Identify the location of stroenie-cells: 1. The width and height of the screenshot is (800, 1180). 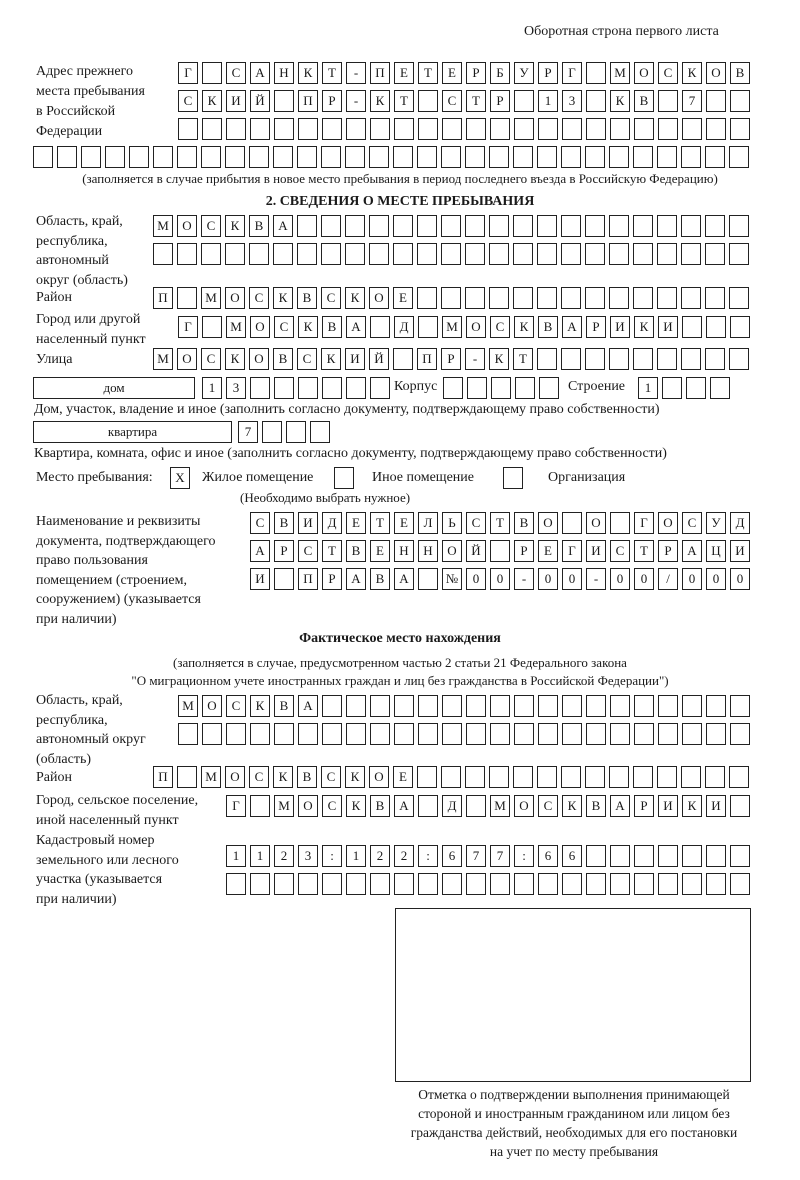
(684, 388).